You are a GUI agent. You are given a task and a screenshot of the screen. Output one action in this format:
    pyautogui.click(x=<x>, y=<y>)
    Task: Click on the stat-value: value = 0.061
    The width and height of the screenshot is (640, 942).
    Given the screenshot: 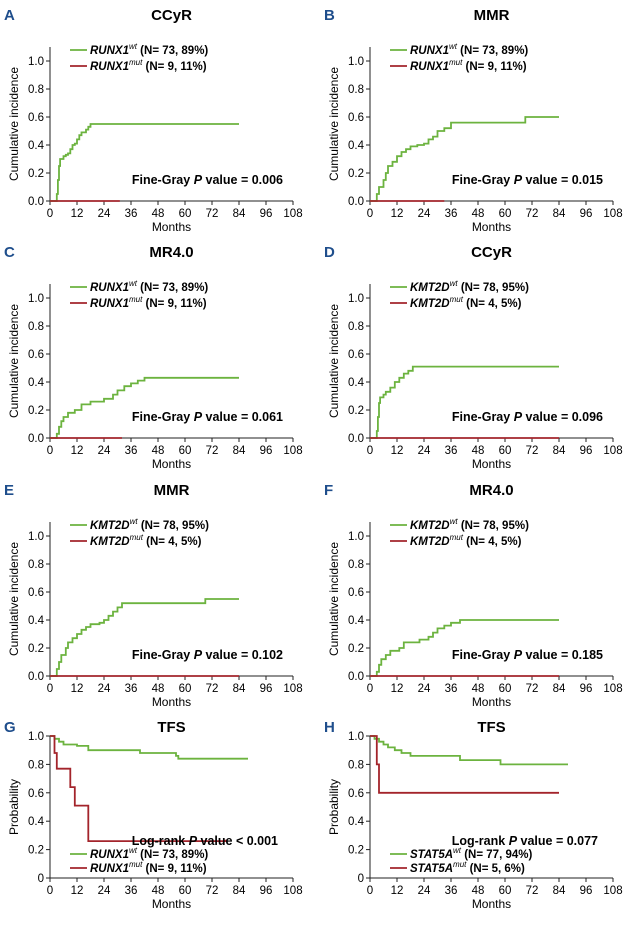 What is the action you would take?
    pyautogui.click(x=242, y=417)
    